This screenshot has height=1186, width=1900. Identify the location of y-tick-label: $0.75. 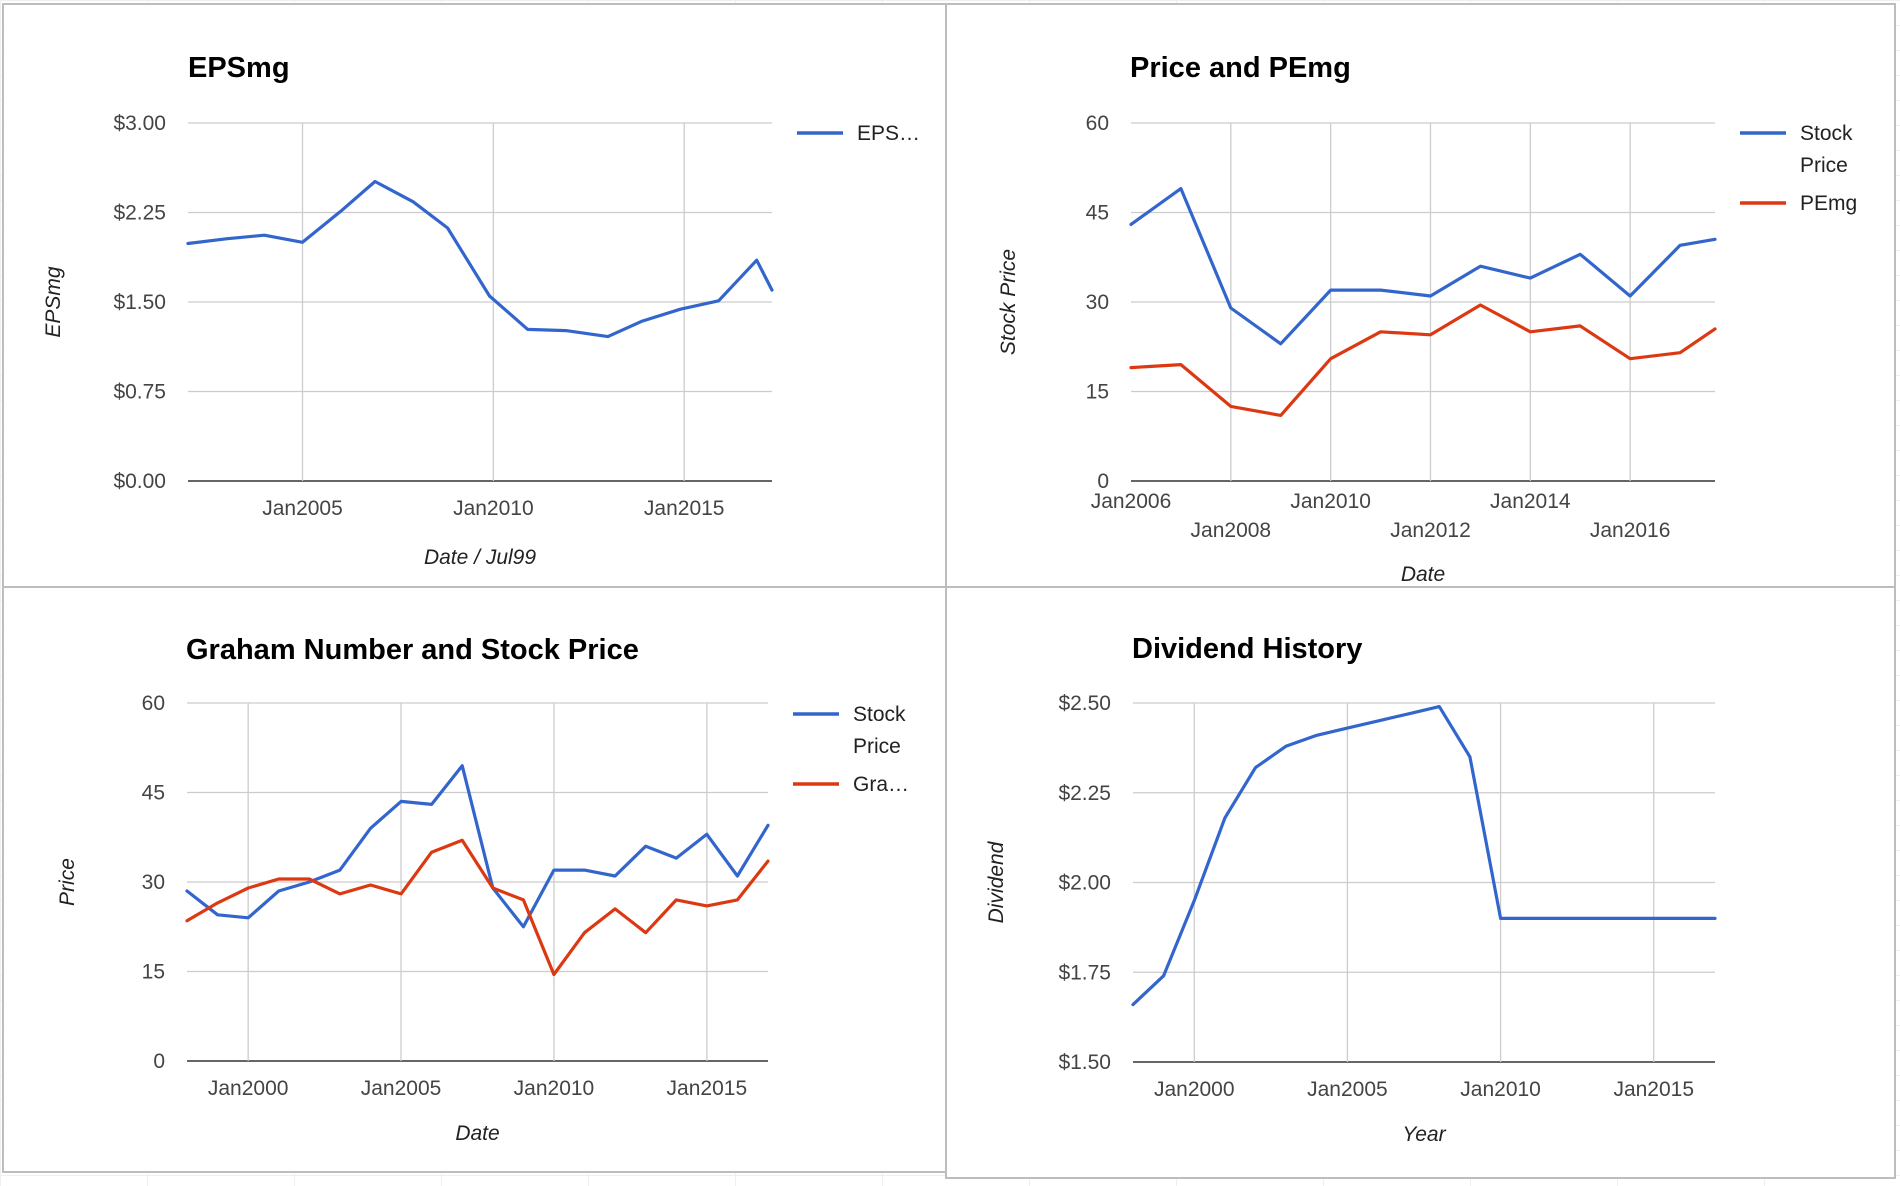
(139, 392).